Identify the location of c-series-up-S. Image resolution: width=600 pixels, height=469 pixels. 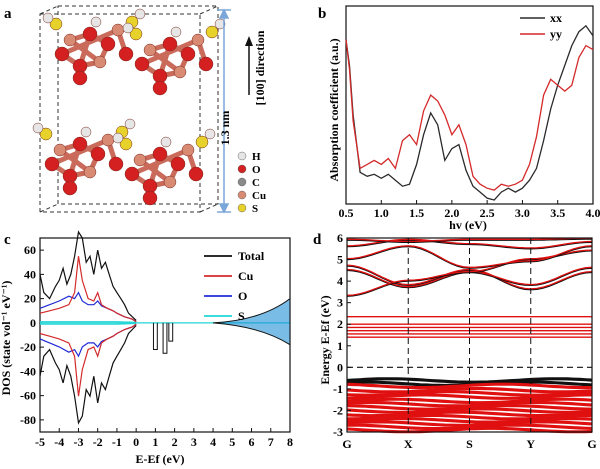
(88, 322).